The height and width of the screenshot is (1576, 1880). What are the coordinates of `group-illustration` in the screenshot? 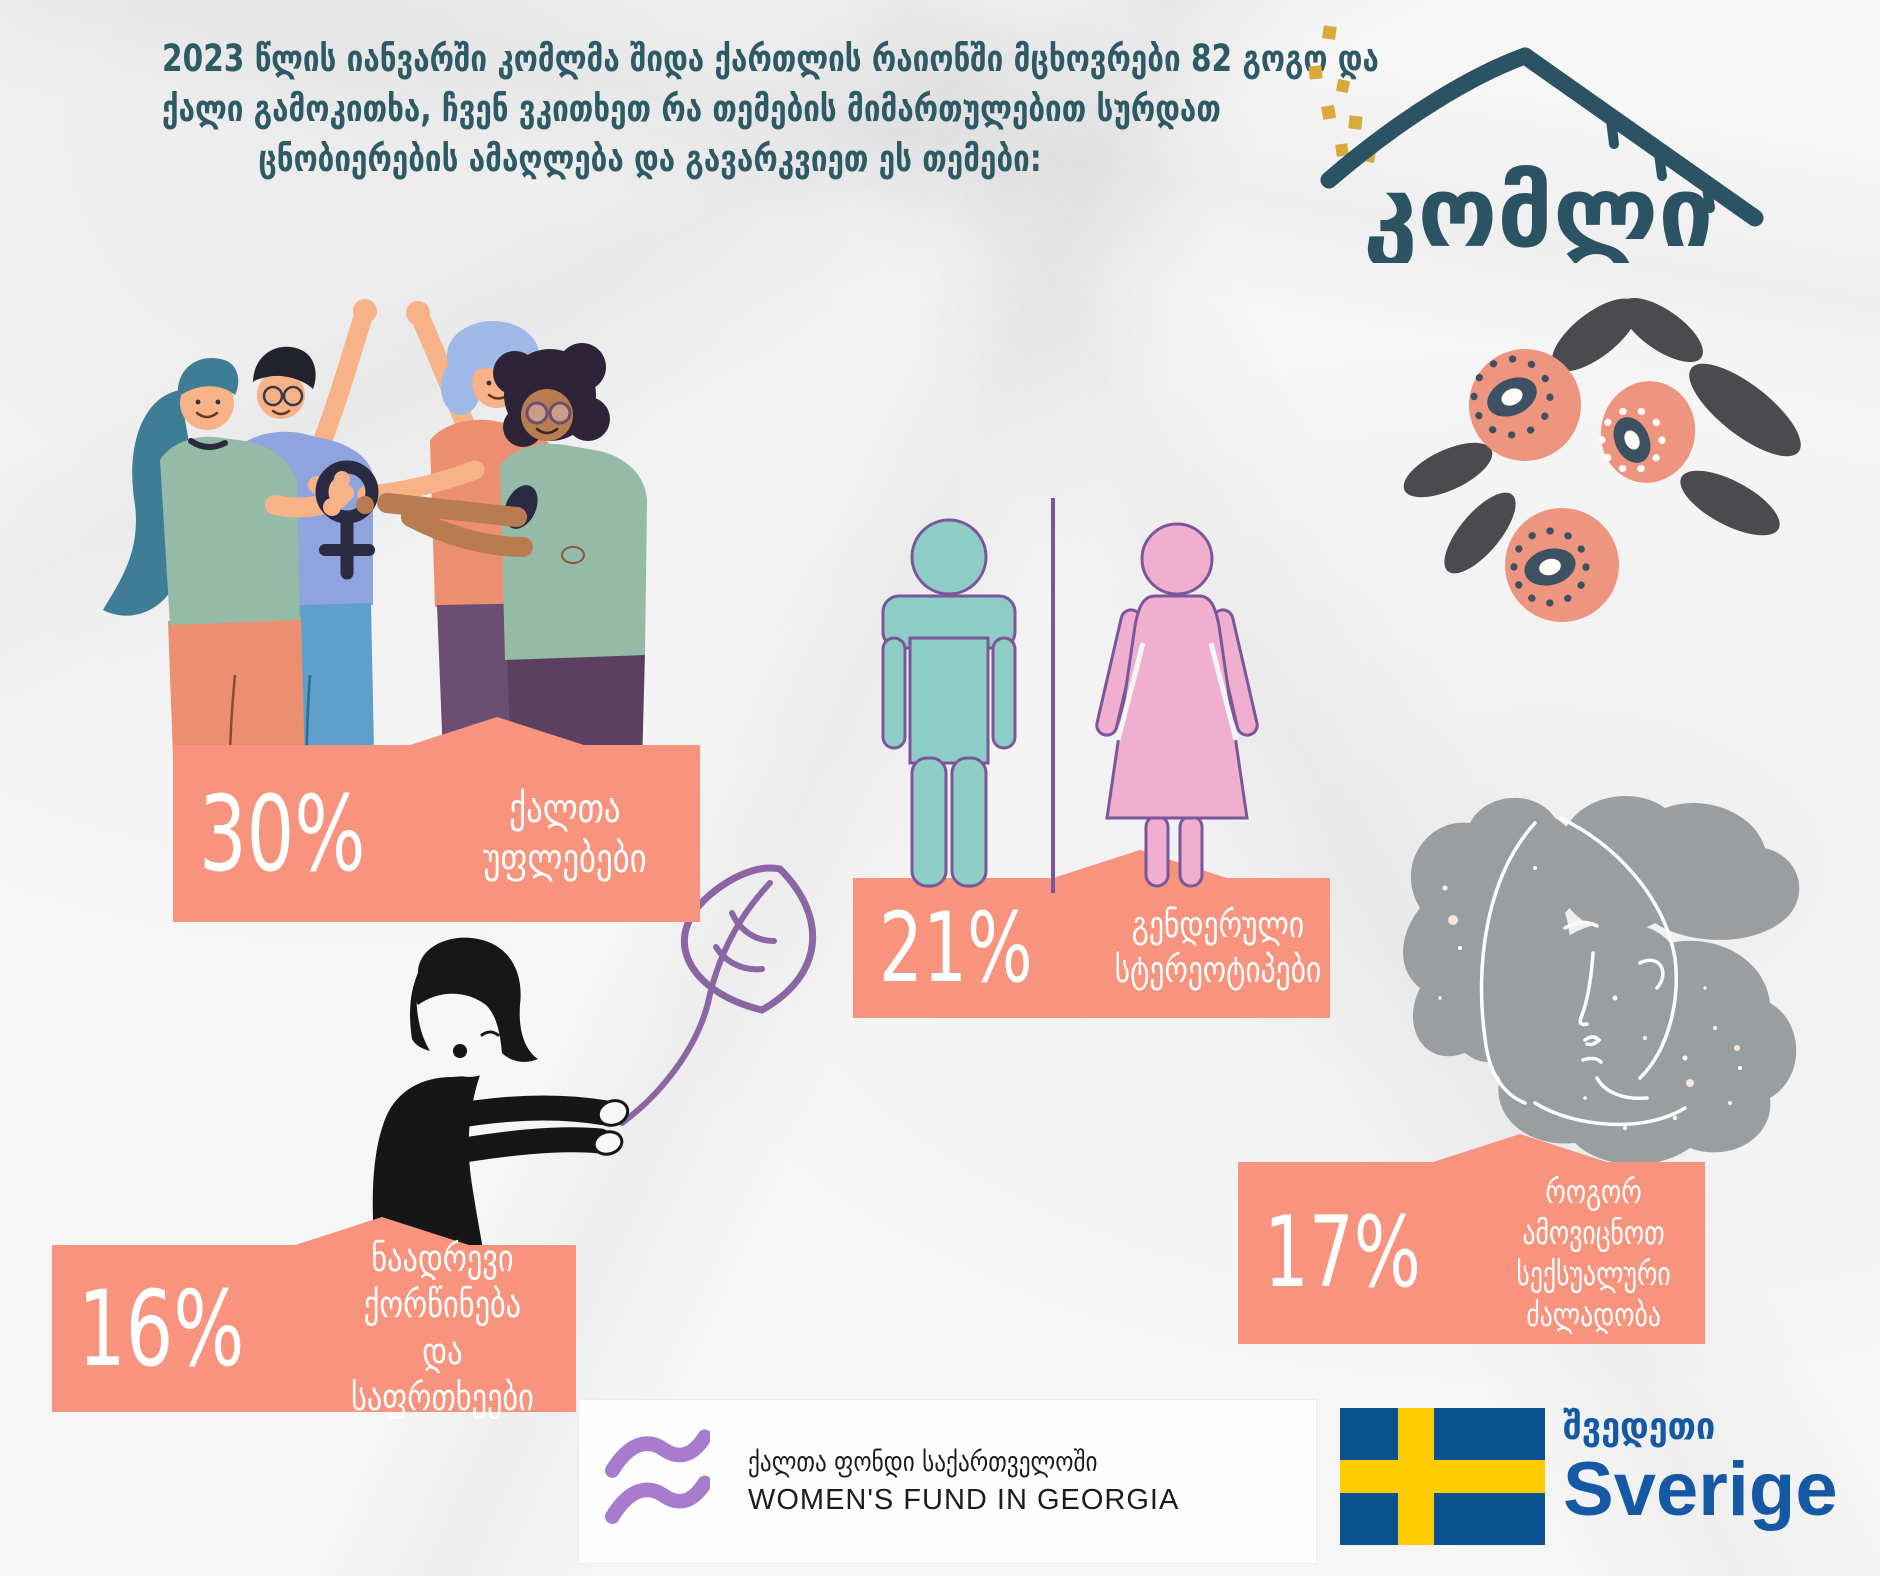 It's located at (375, 554).